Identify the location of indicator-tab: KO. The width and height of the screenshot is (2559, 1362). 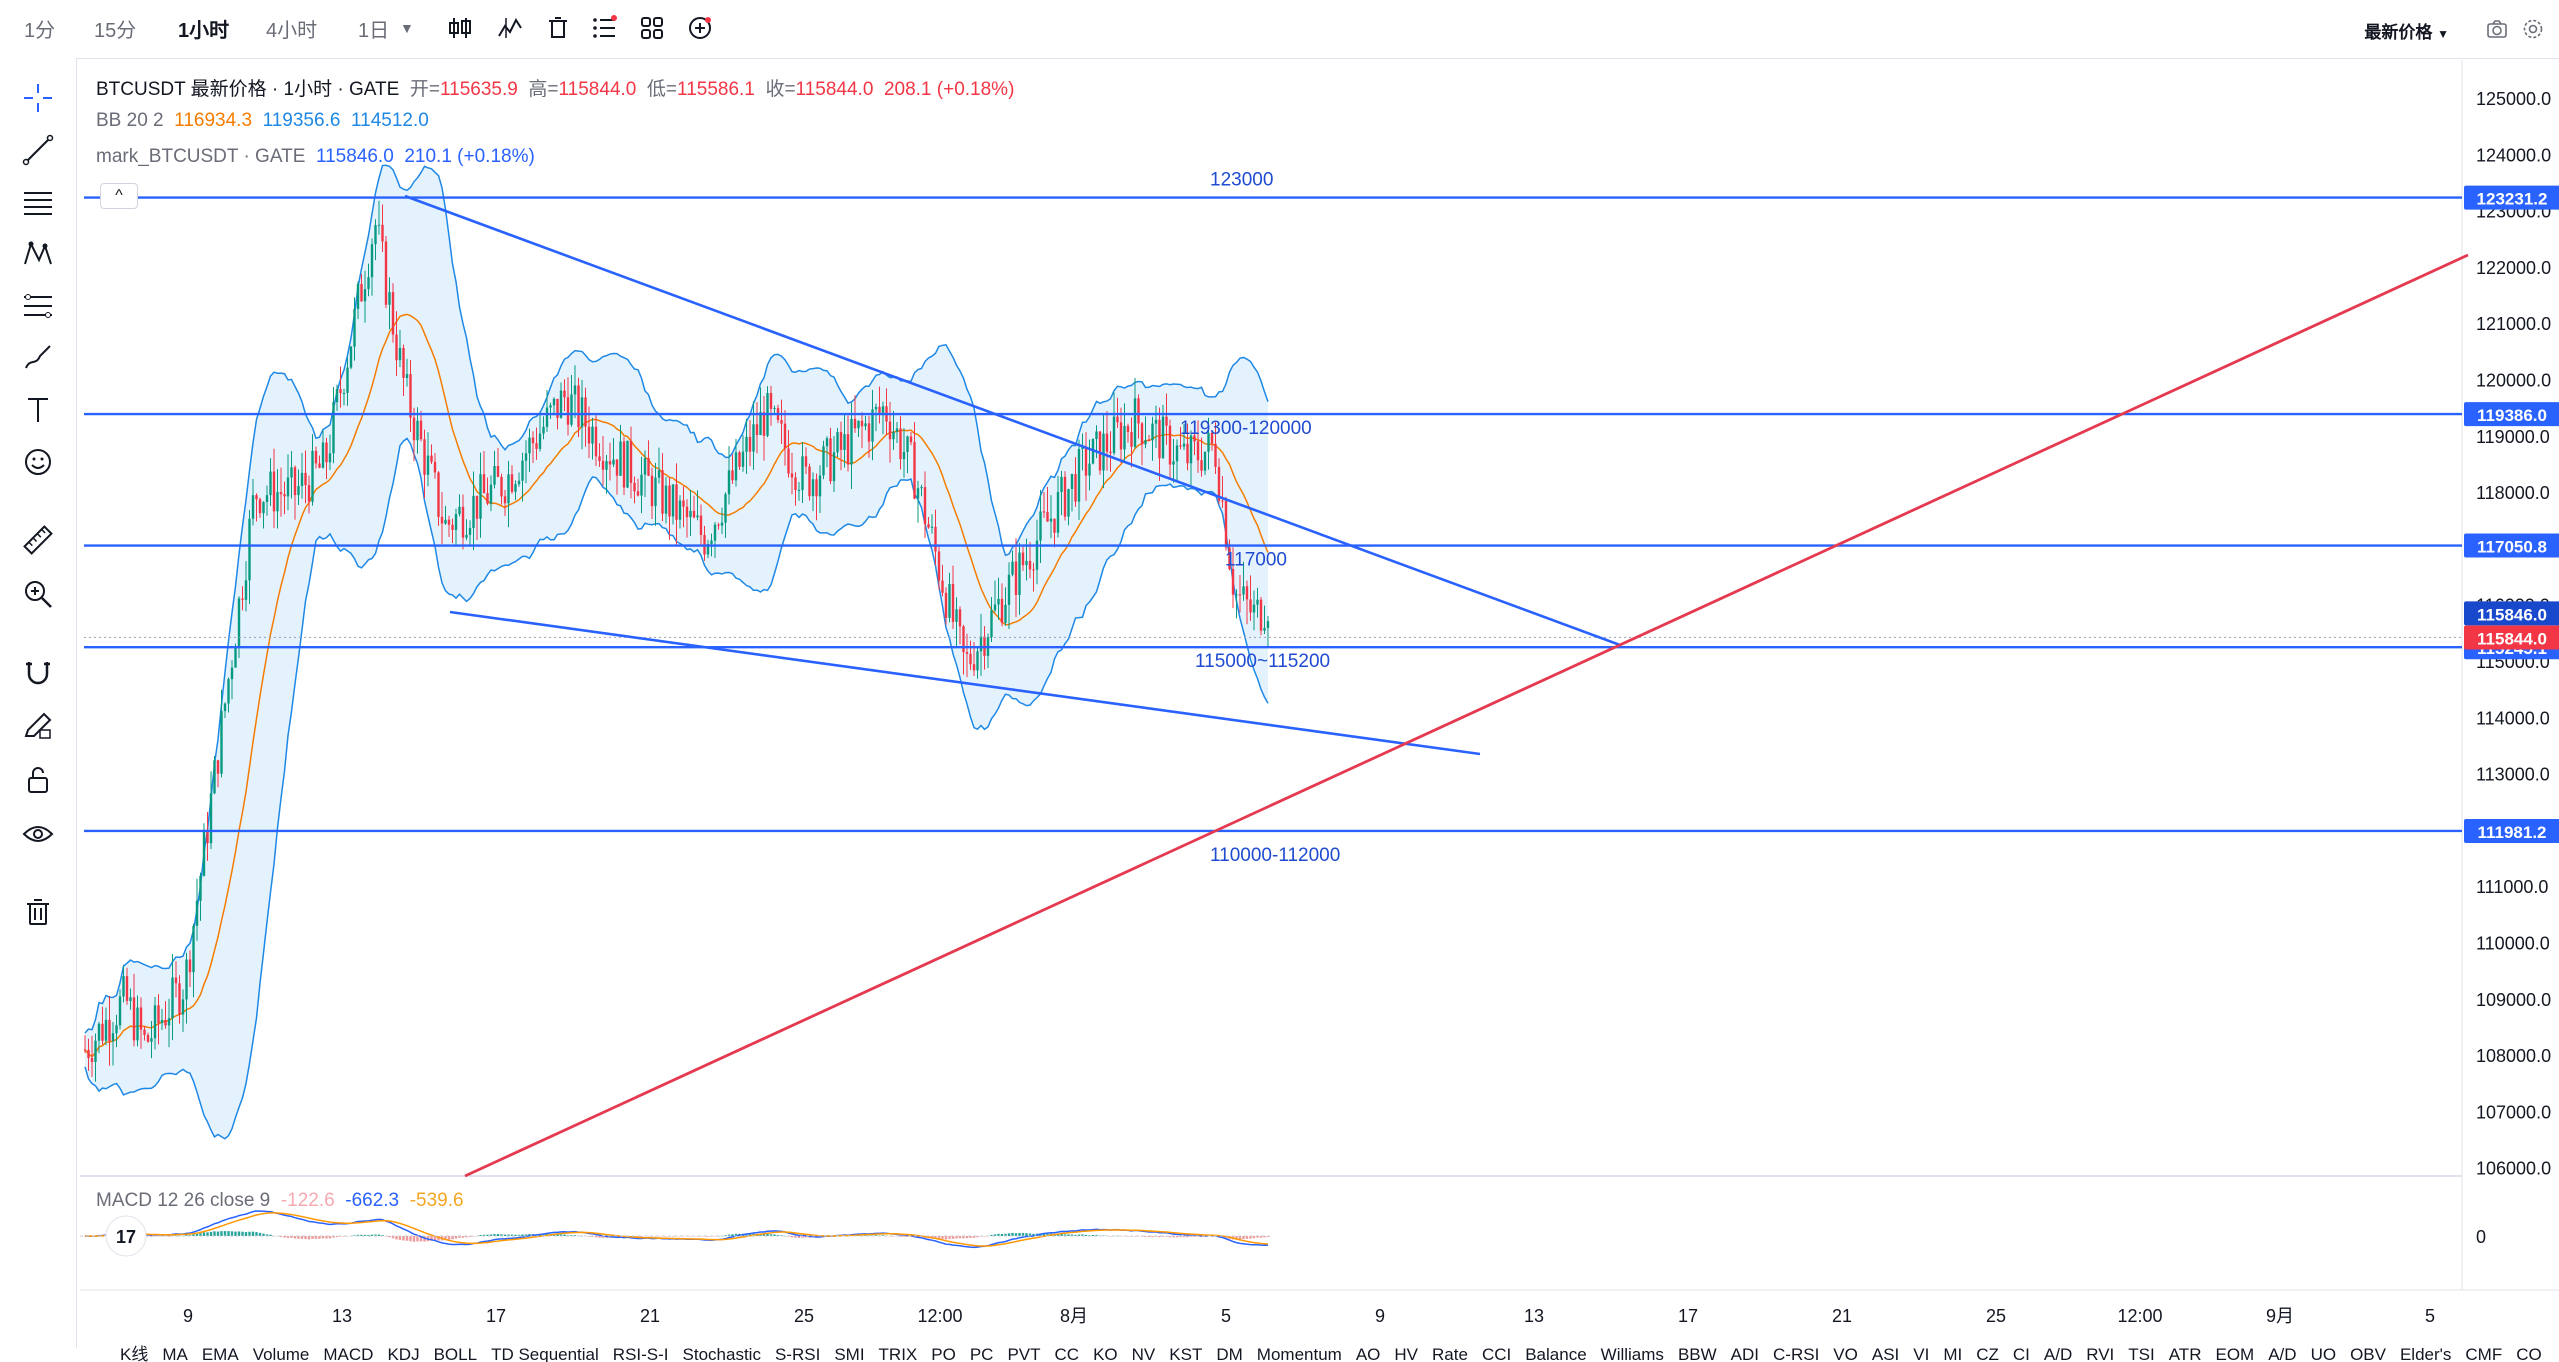
(1105, 1353).